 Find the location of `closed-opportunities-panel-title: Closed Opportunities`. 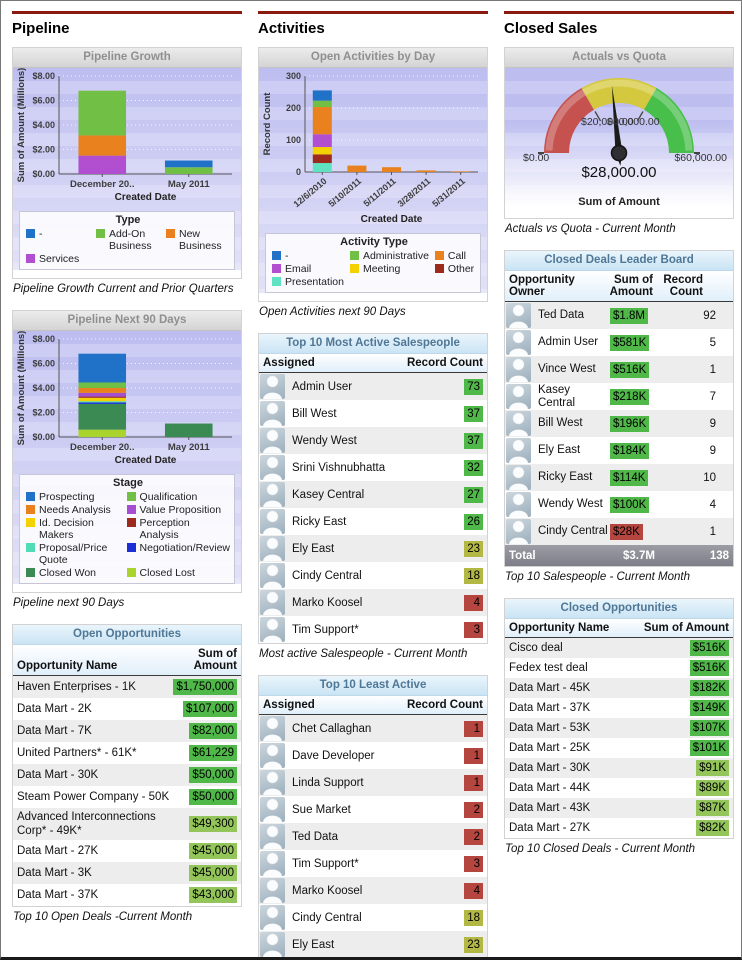

closed-opportunities-panel-title: Closed Opportunities is located at coordinates (619, 609).